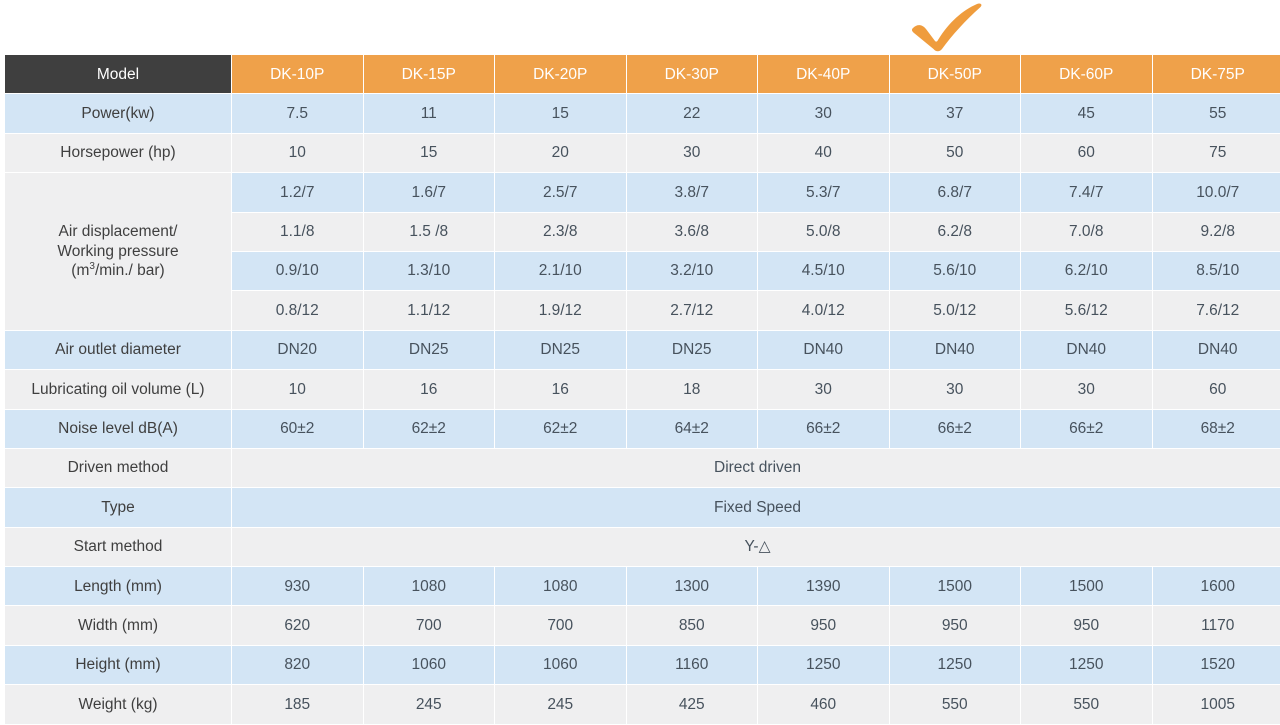 Image resolution: width=1280 pixels, height=725 pixels. What do you see at coordinates (823, 704) in the screenshot?
I see `cell-weight-dk40p: 460` at bounding box center [823, 704].